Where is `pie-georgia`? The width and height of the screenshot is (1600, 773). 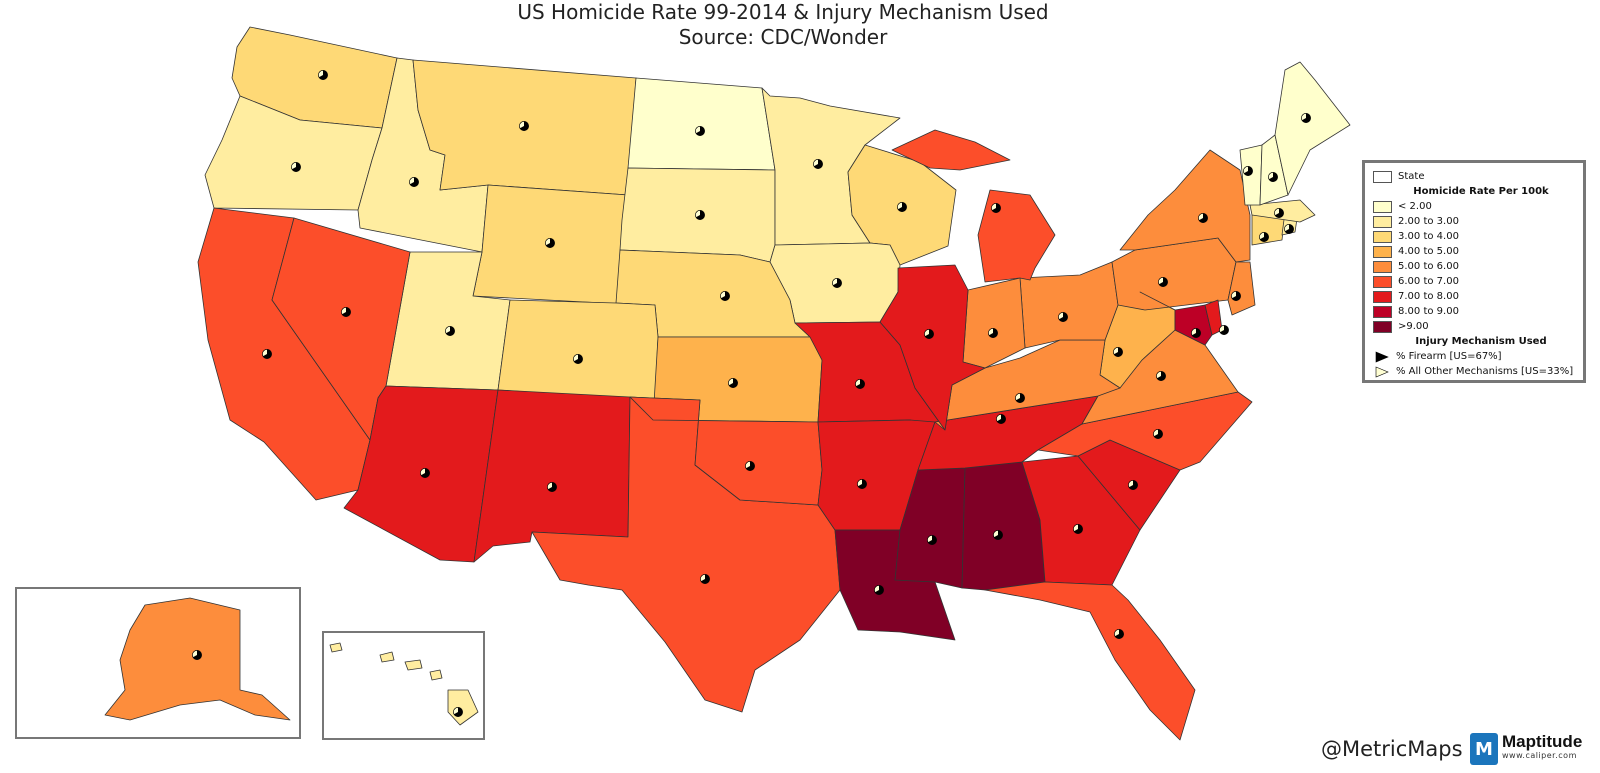
pie-georgia is located at coordinates (1078, 529).